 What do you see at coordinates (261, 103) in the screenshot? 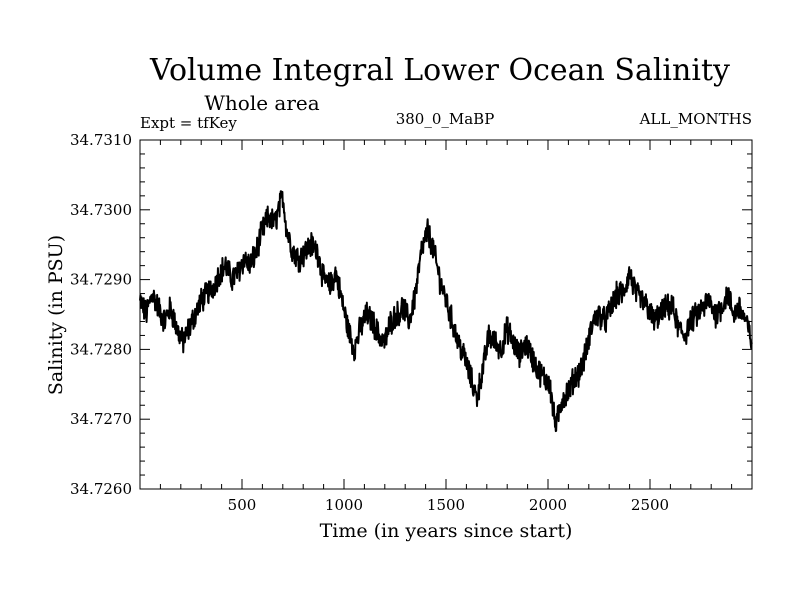
I see `chart-subtitle: Whole area` at bounding box center [261, 103].